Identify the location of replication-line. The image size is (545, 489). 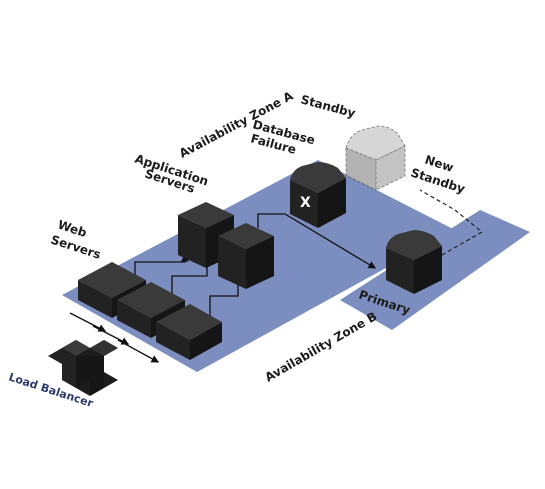
(451, 222).